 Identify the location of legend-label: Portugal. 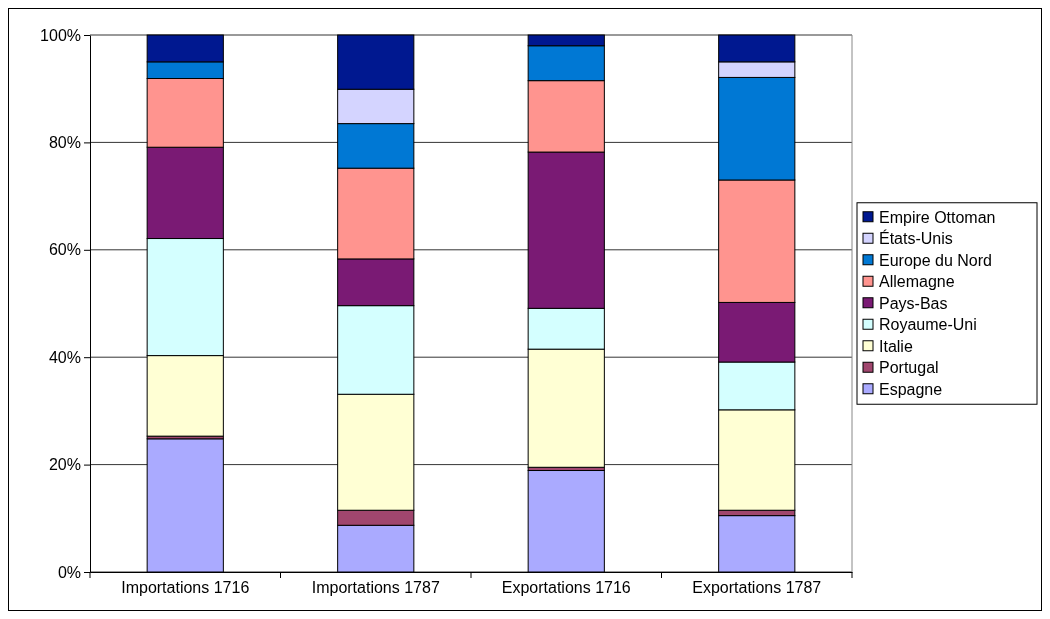
(909, 368).